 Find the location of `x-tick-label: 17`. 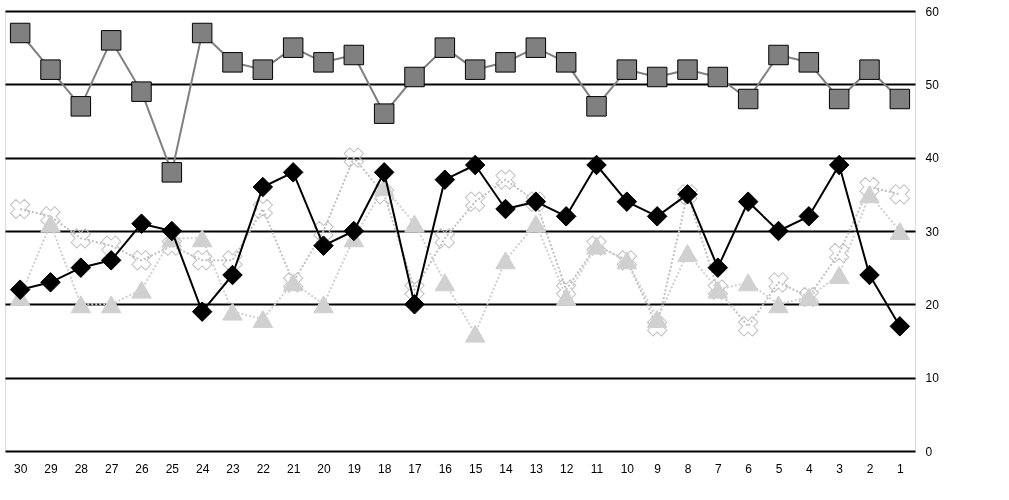

x-tick-label: 17 is located at coordinates (415, 468).